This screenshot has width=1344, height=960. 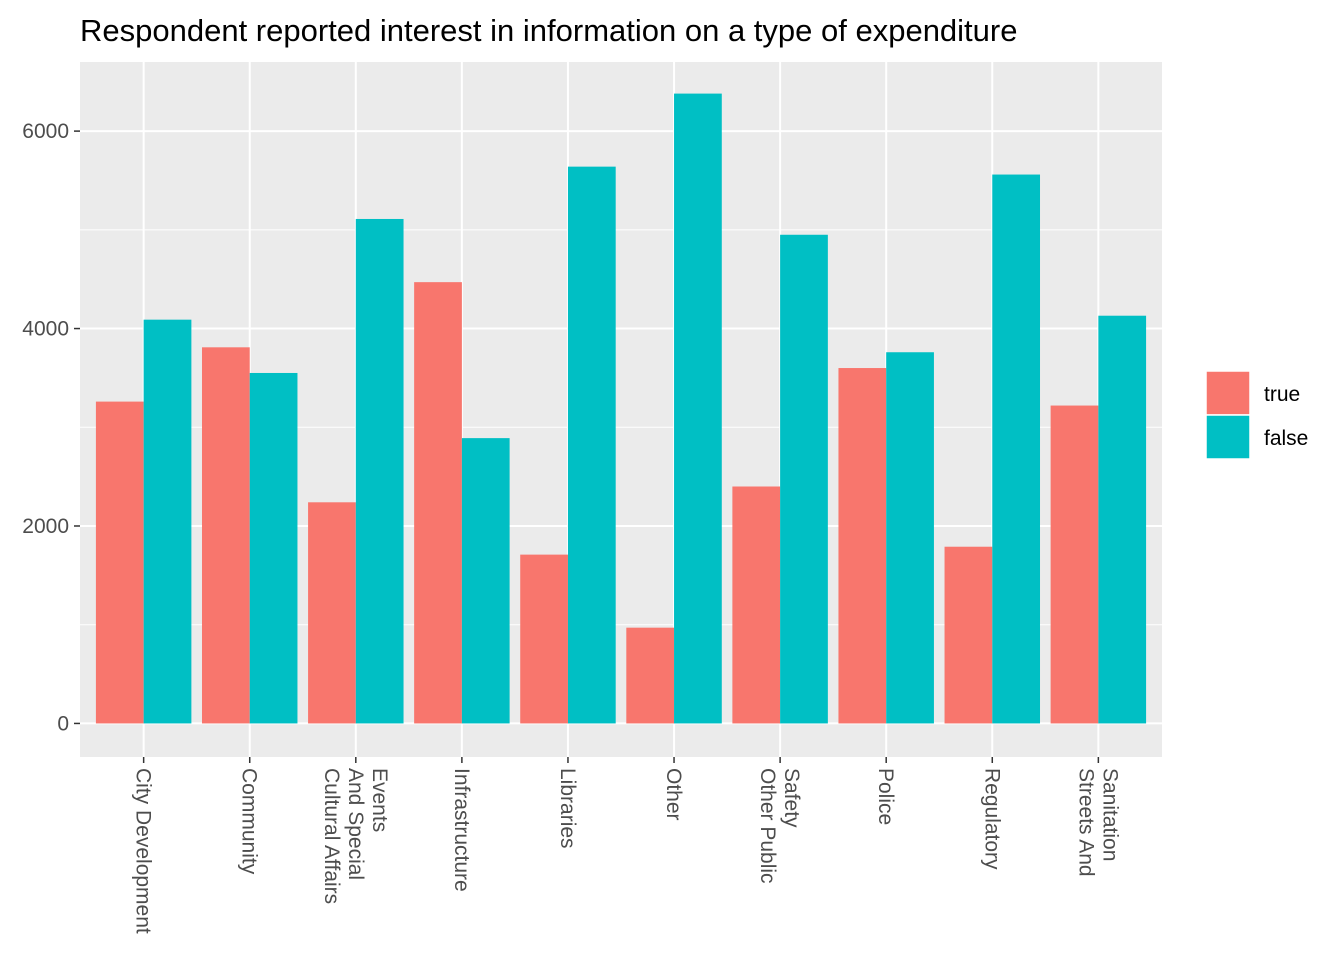 I want to click on x-tick-label-line: Libraries, so click(x=567, y=808).